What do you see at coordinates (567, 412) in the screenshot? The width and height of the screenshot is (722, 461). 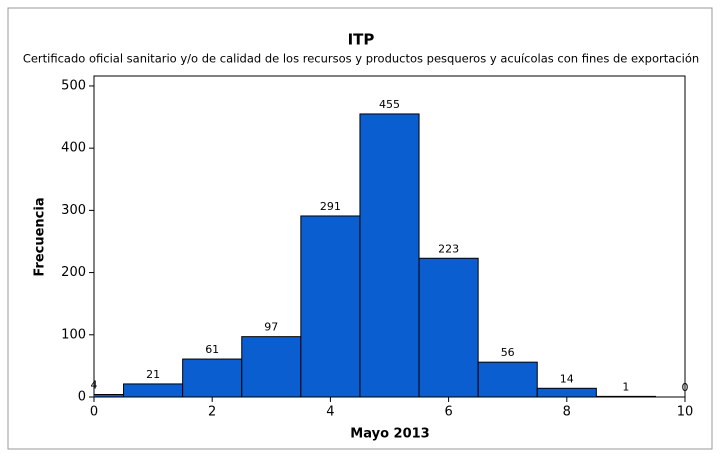 I see `x-tick-label: 8` at bounding box center [567, 412].